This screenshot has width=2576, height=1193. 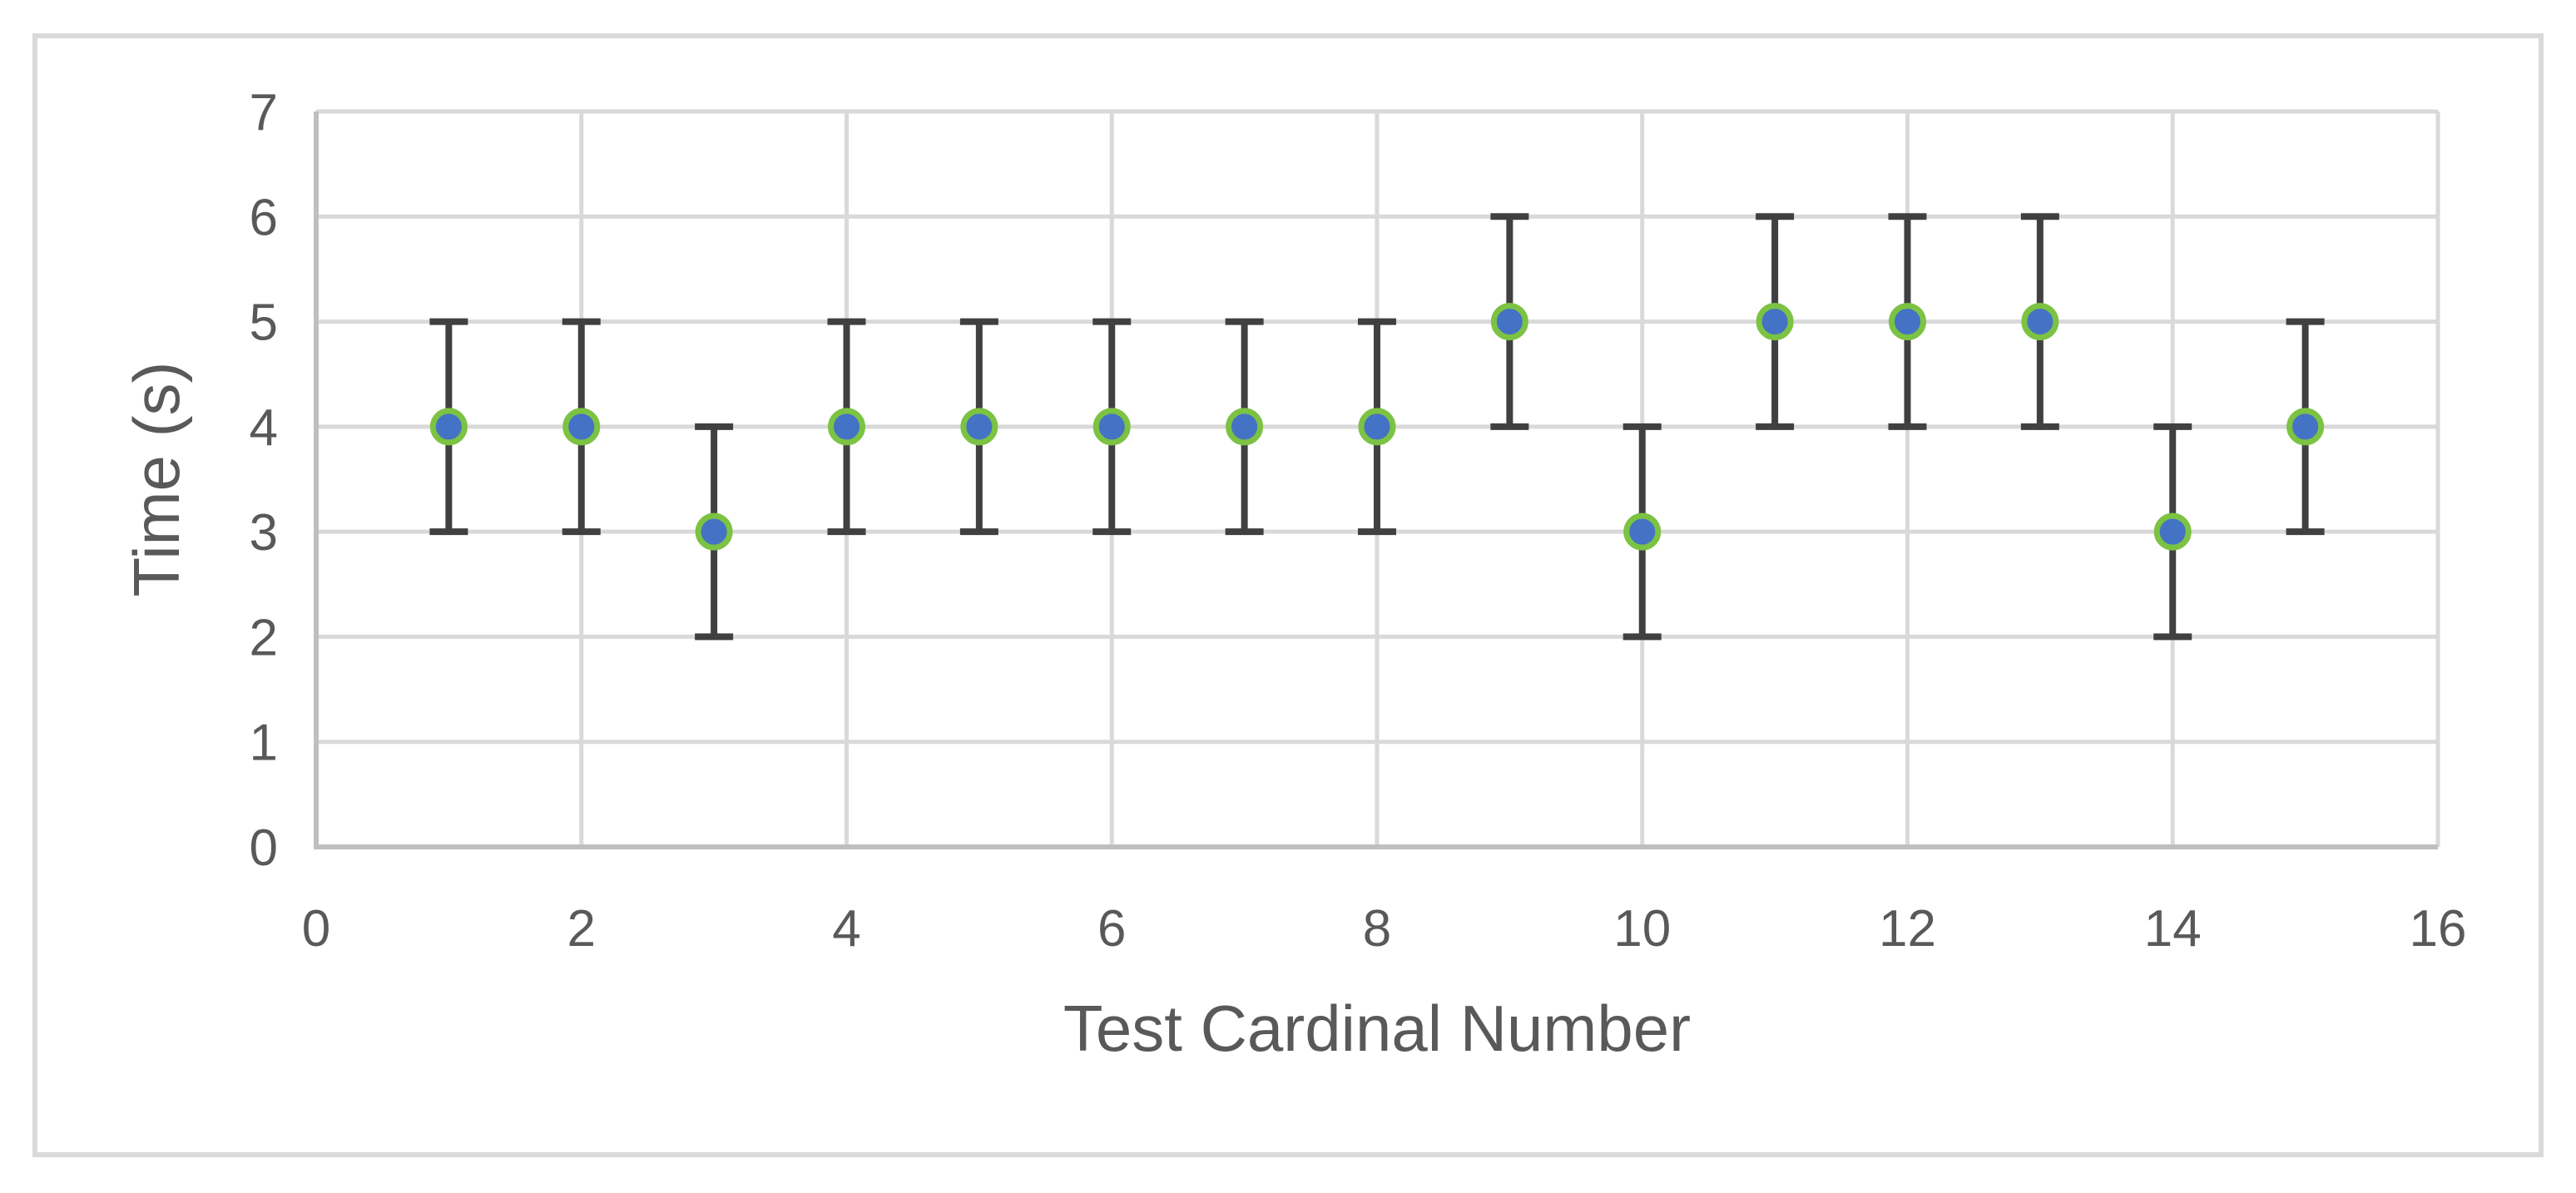 What do you see at coordinates (2438, 929) in the screenshot?
I see `x-tick-label-16: 16` at bounding box center [2438, 929].